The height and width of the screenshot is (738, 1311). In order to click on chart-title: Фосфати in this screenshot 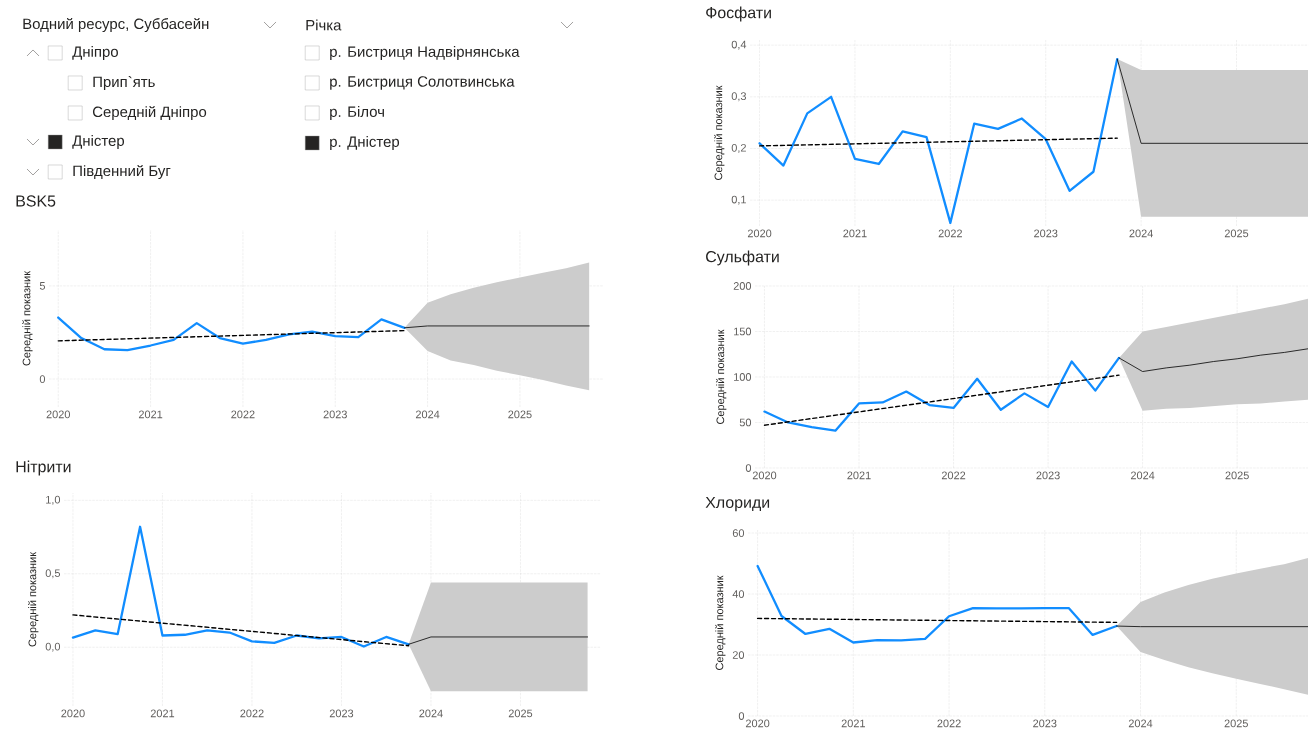, I will do `click(738, 14)`.